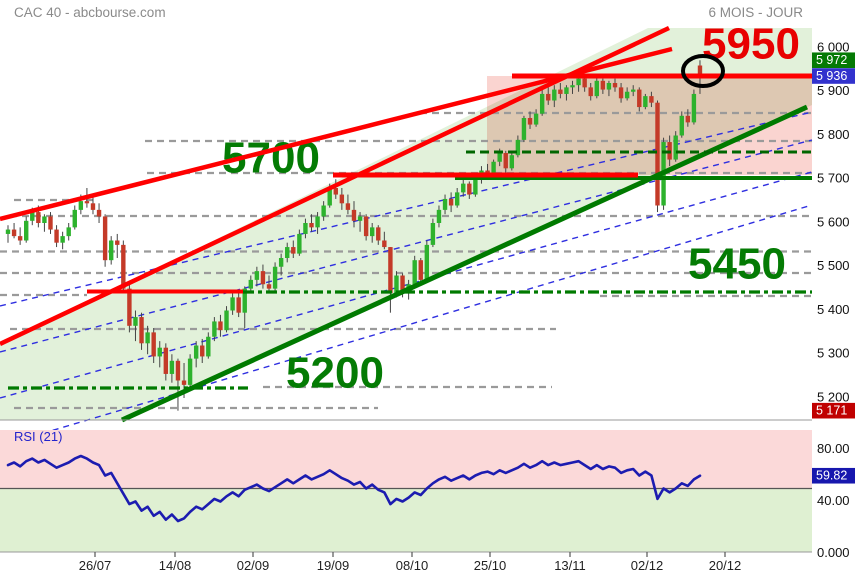 The width and height of the screenshot is (855, 580). I want to click on date-label: 02/09, so click(253, 565).